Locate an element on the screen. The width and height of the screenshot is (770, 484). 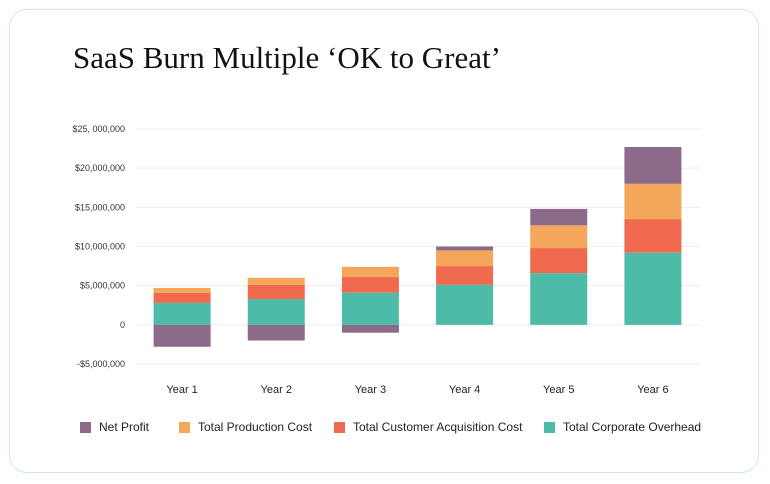
y-tick-label: 0 is located at coordinates (122, 325).